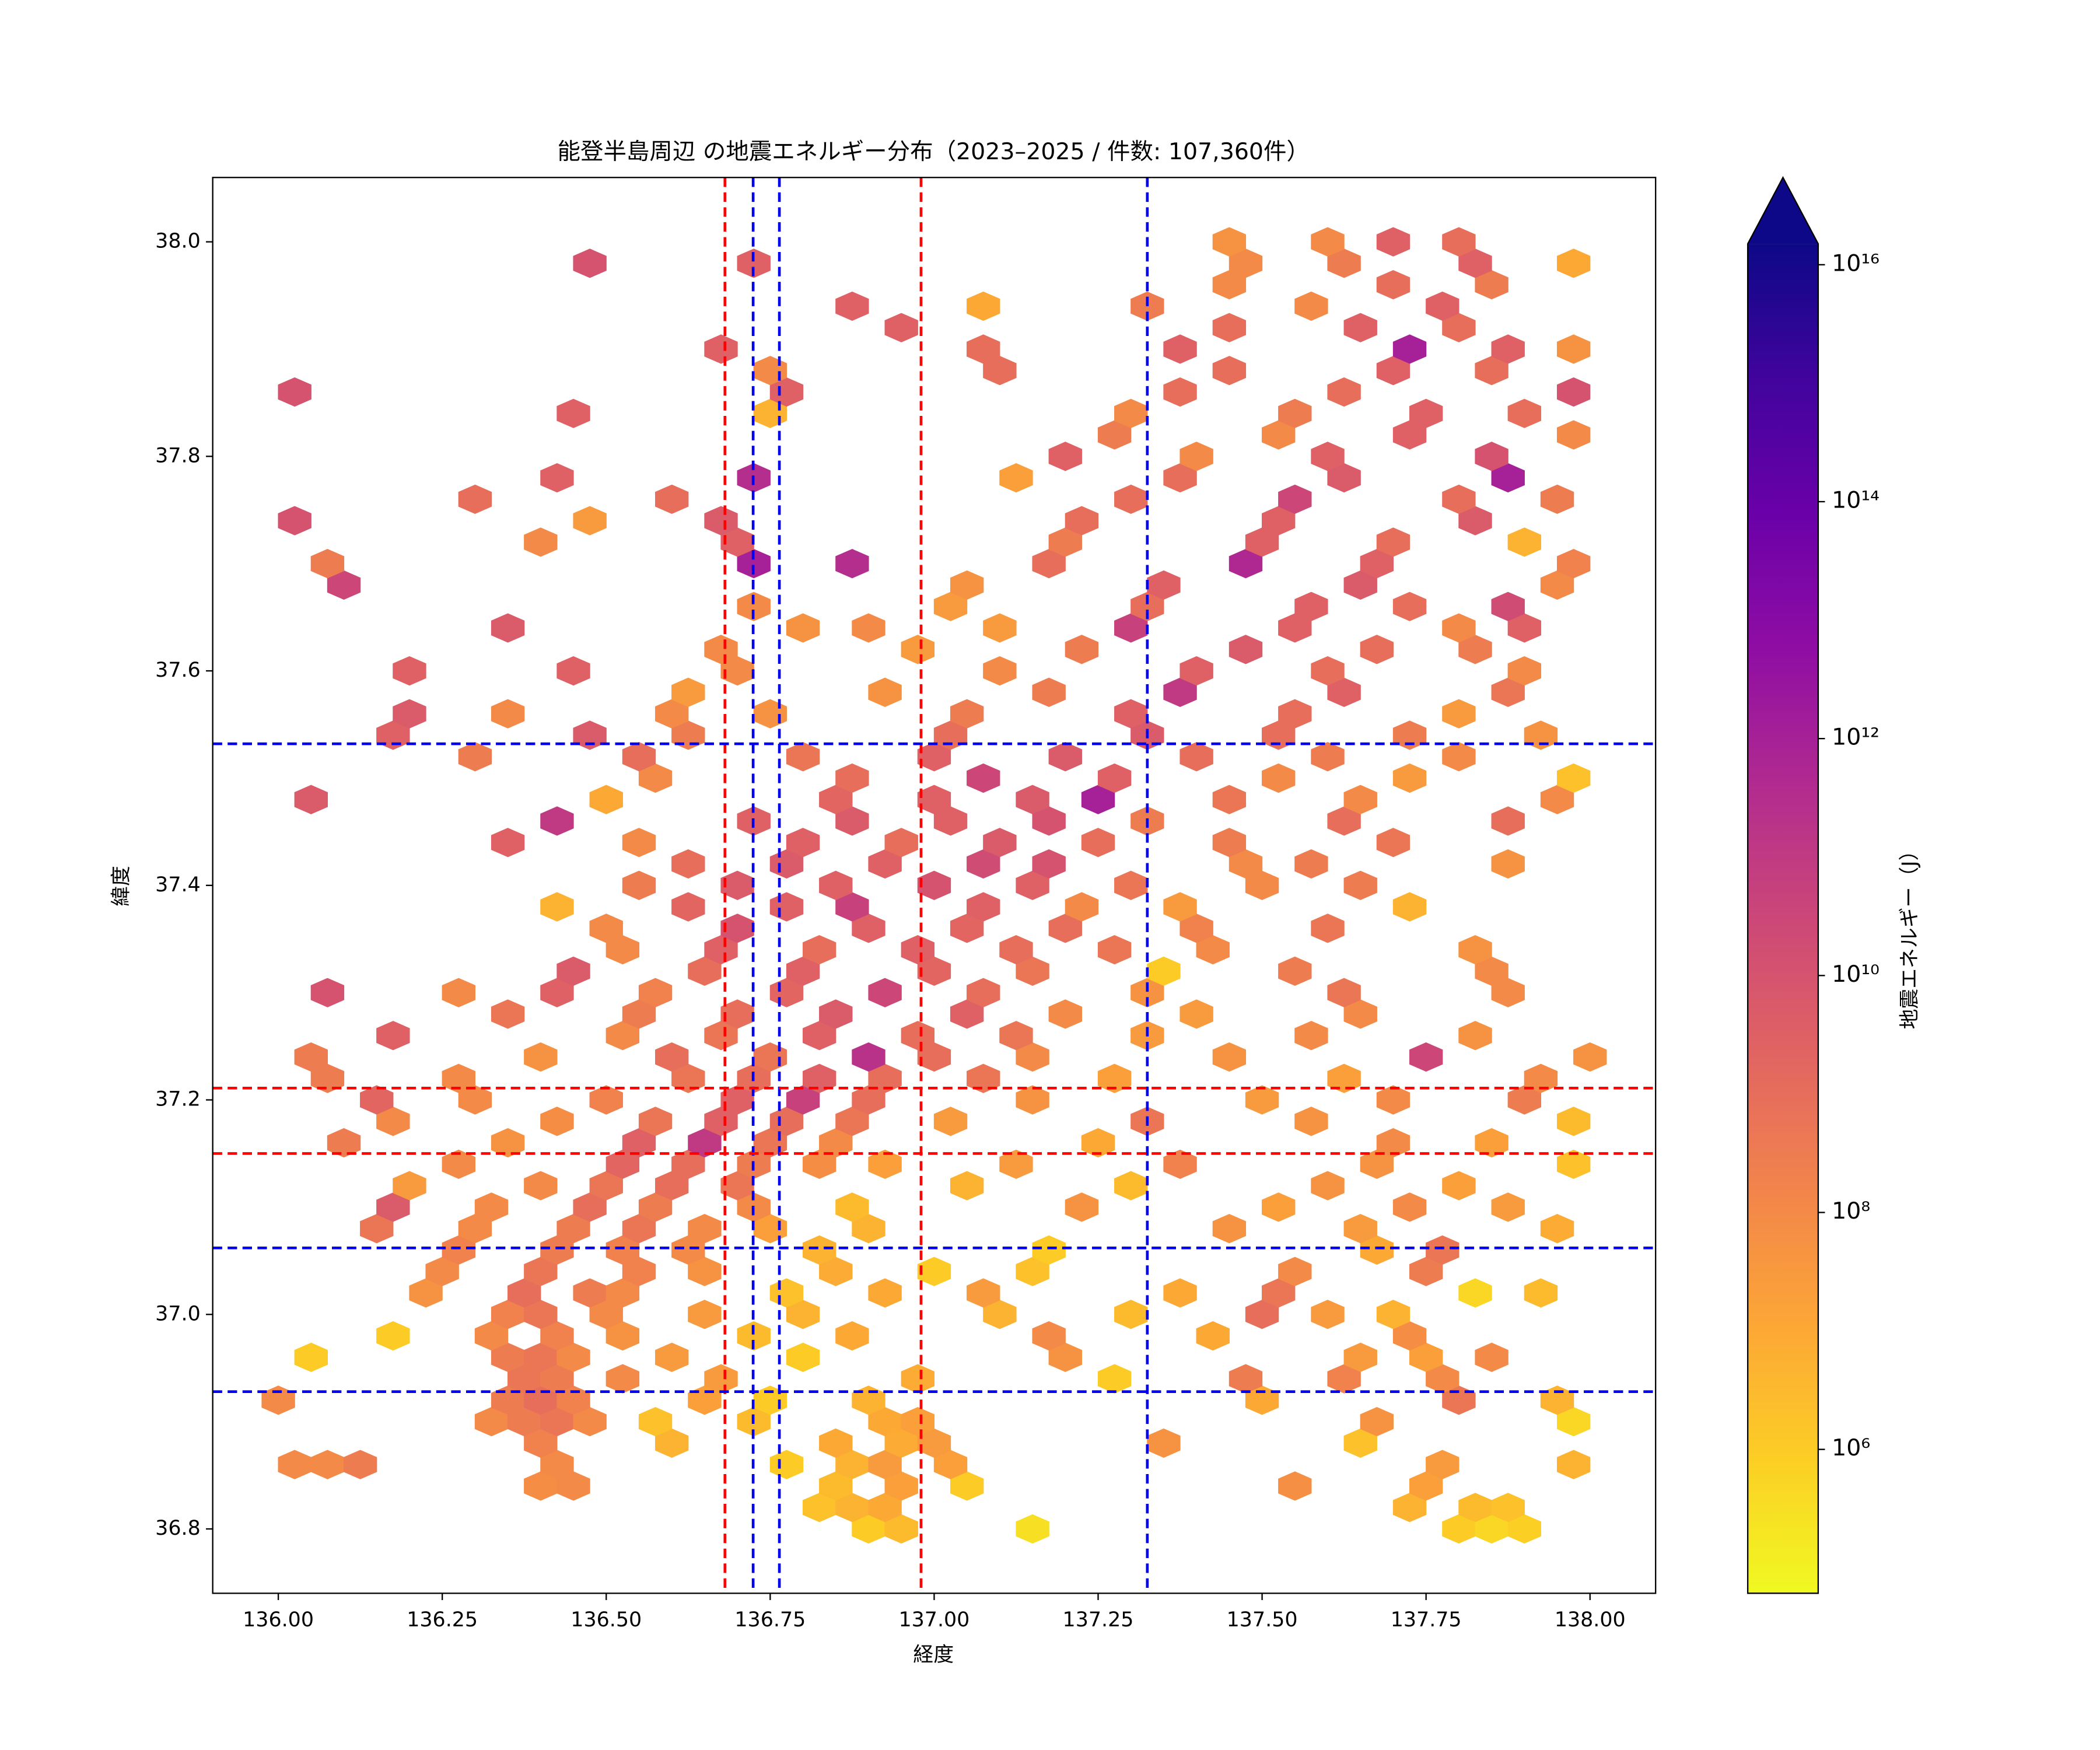 The height and width of the screenshot is (1750, 2100). What do you see at coordinates (1851, 1447) in the screenshot?
I see `colorbar-tick-label: 10⁶` at bounding box center [1851, 1447].